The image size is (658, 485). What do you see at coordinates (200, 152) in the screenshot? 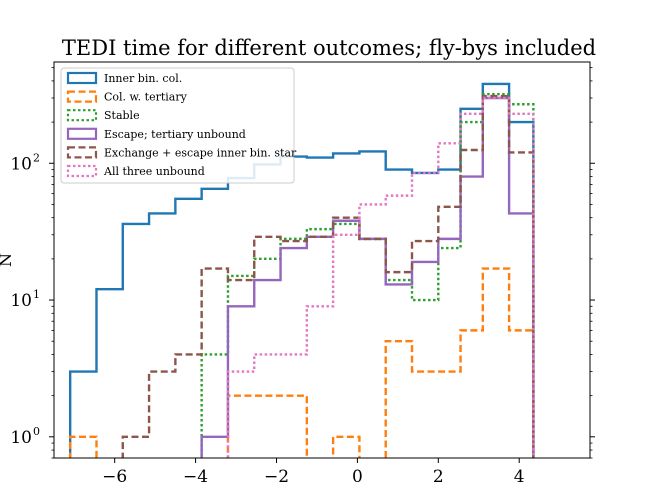
I see `legend-label-4: Exchange + escape inner bin. star` at bounding box center [200, 152].